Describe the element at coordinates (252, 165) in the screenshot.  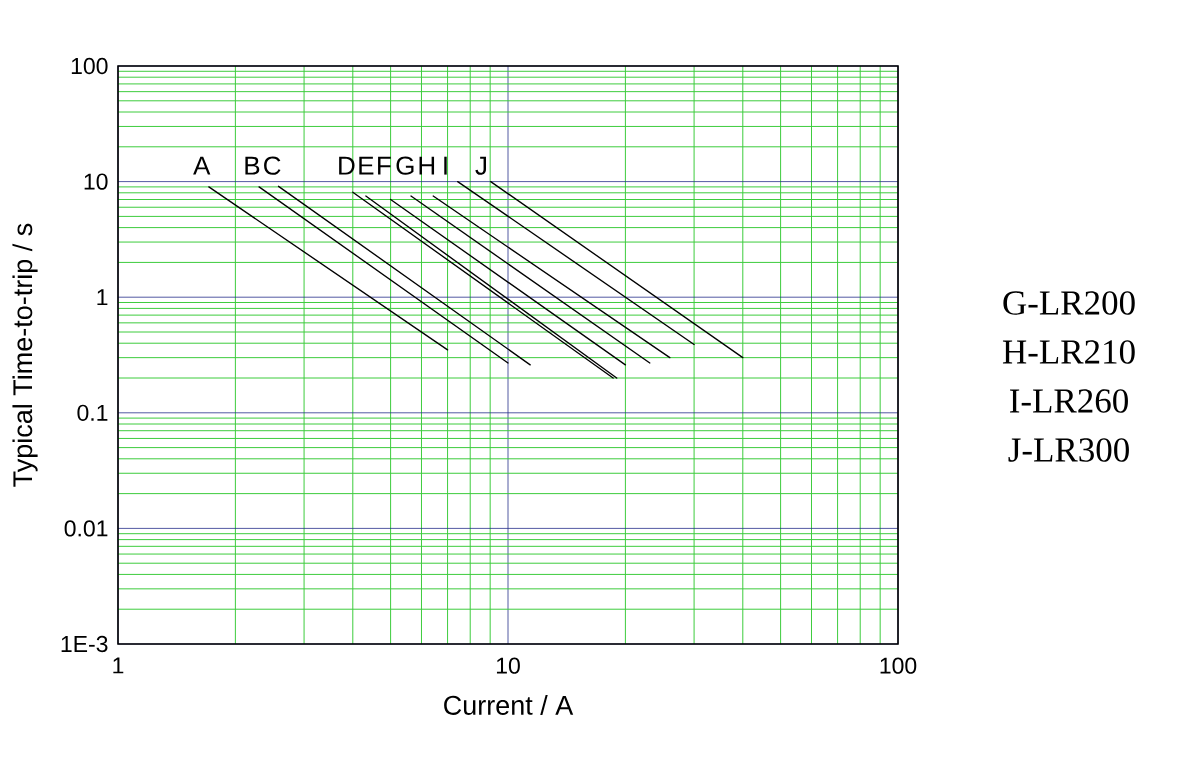
I see `series-label: B` at that location.